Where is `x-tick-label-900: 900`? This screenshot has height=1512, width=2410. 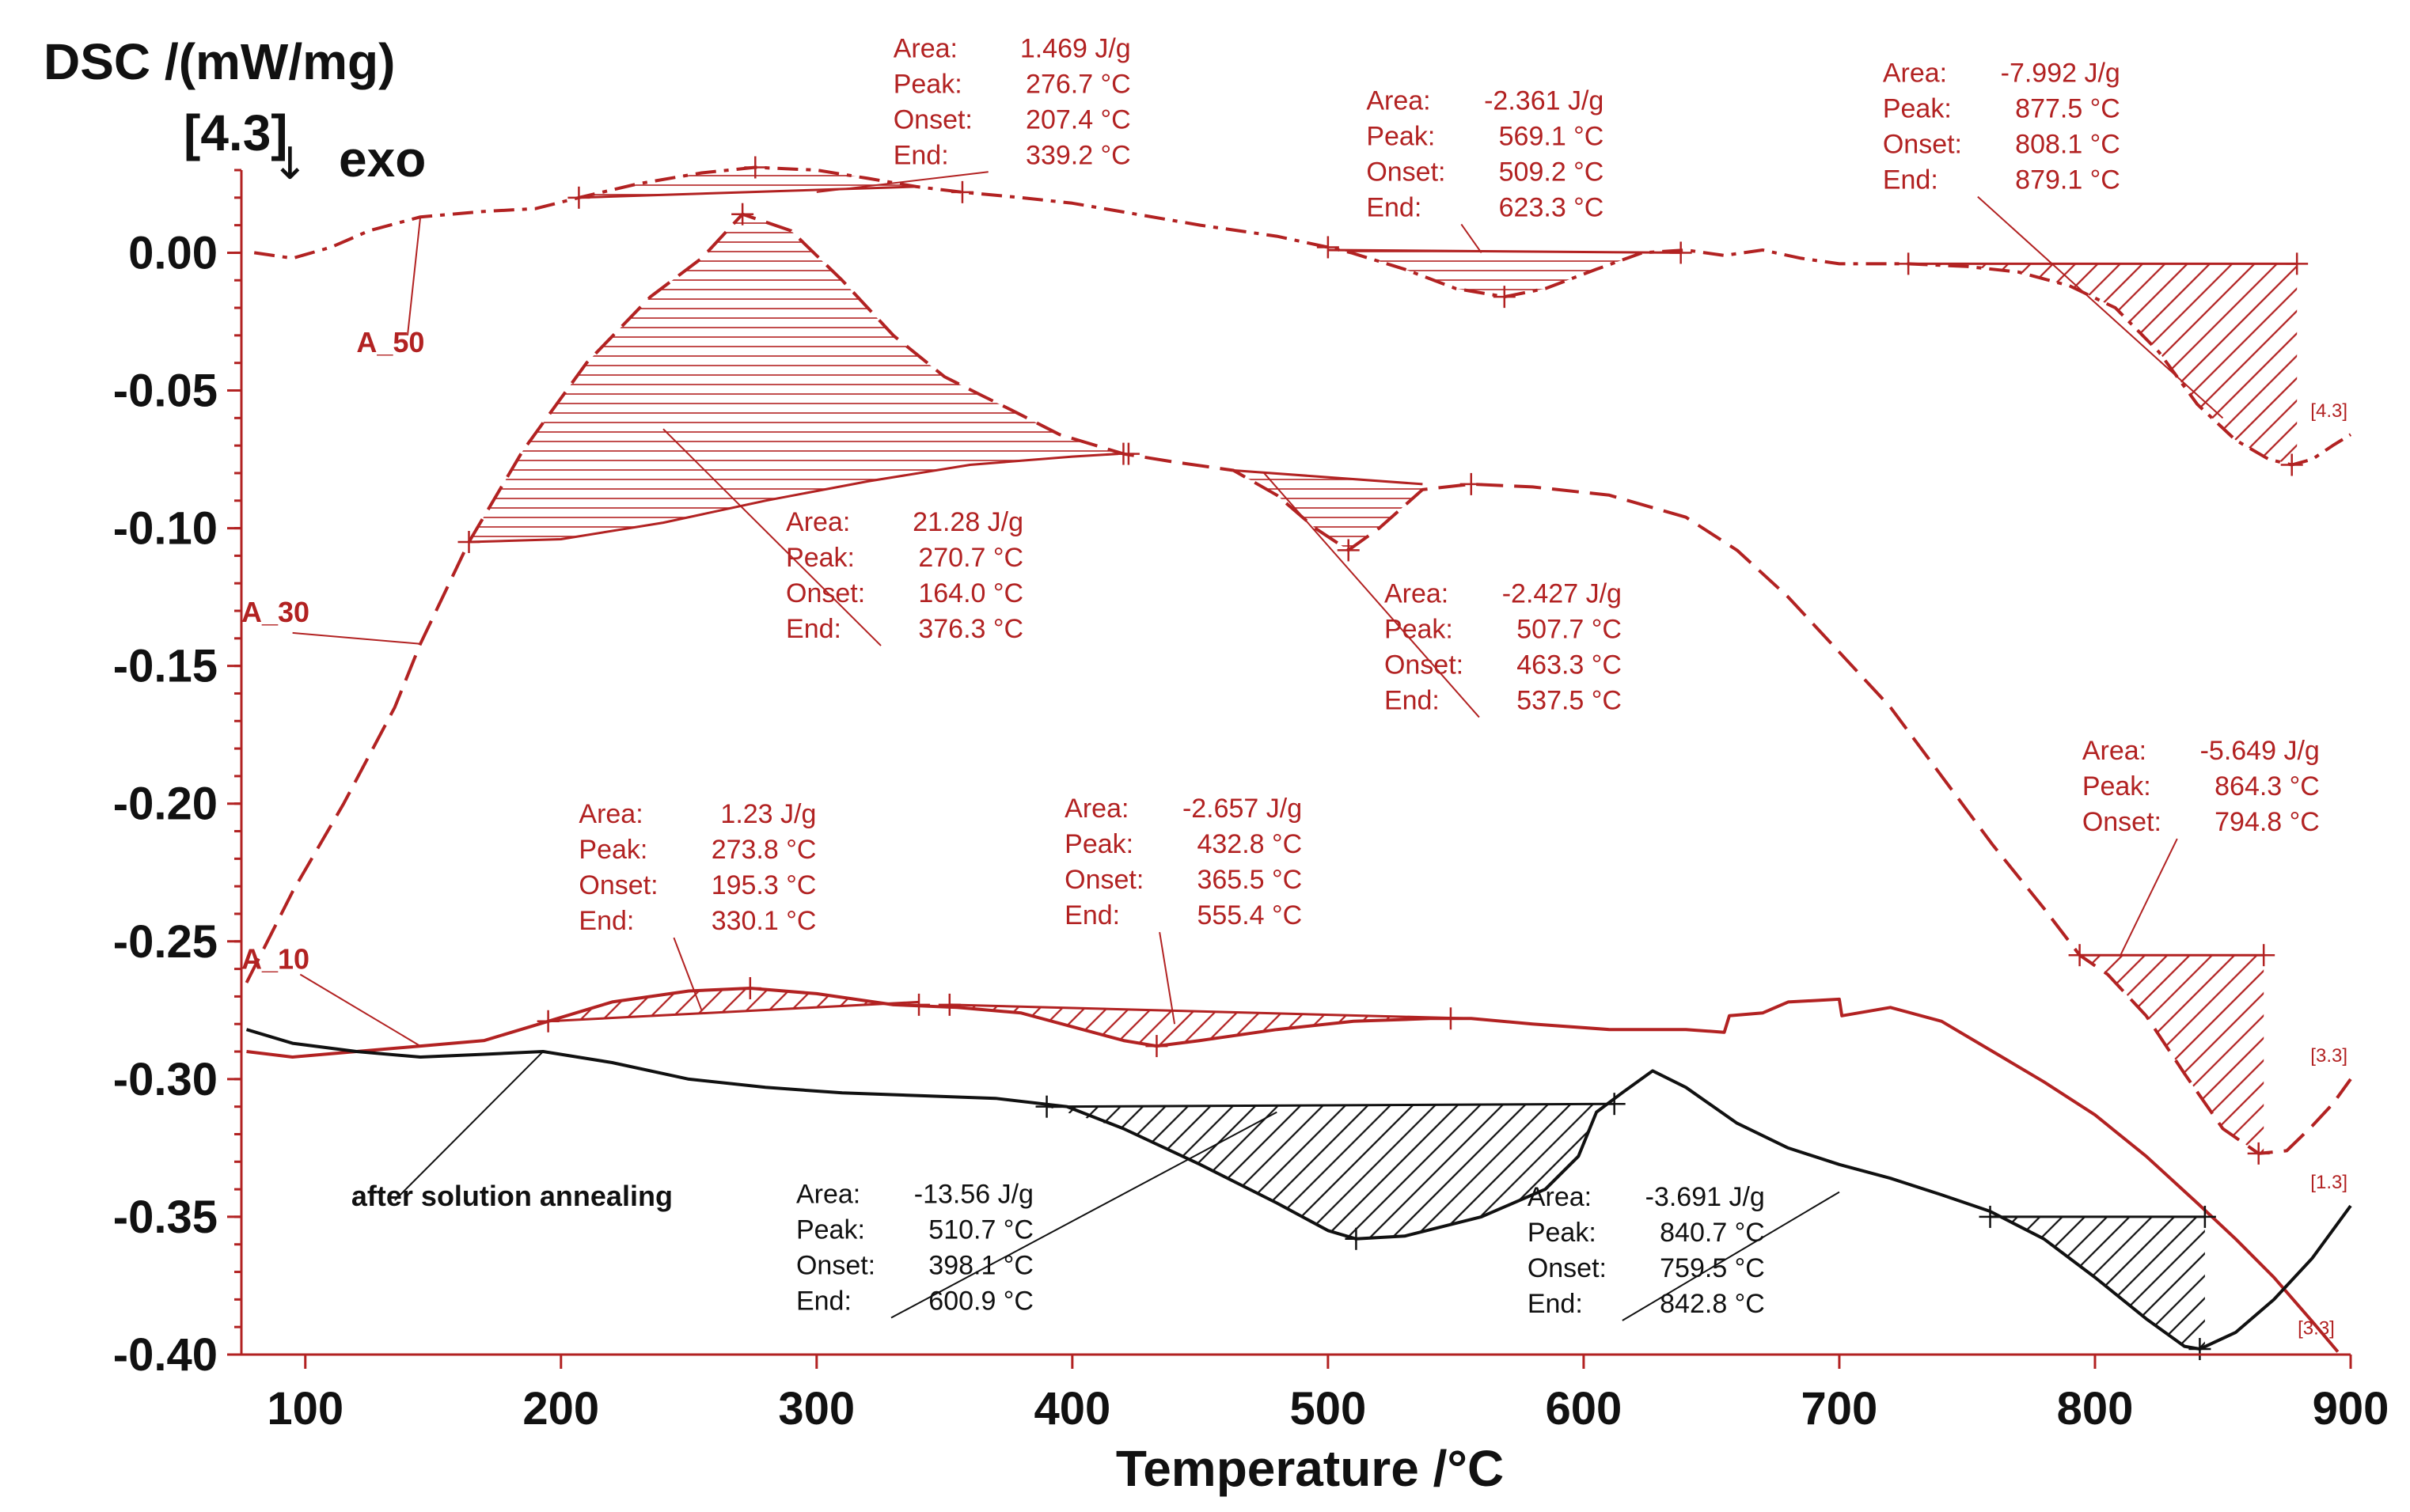
x-tick-label-900: 900 is located at coordinates (2351, 1408).